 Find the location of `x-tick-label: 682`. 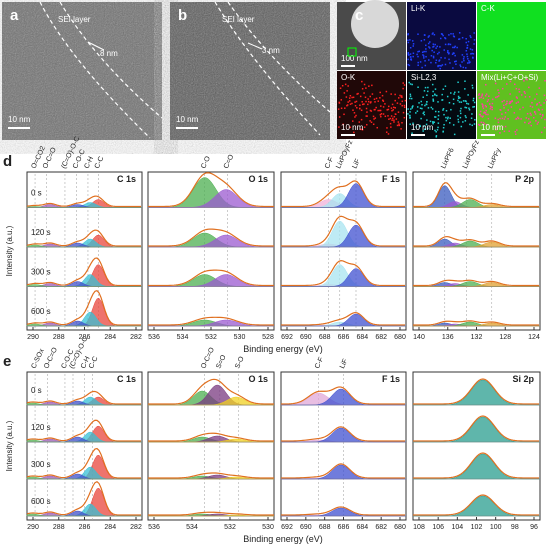

x-tick-label: 682 is located at coordinates (381, 337).